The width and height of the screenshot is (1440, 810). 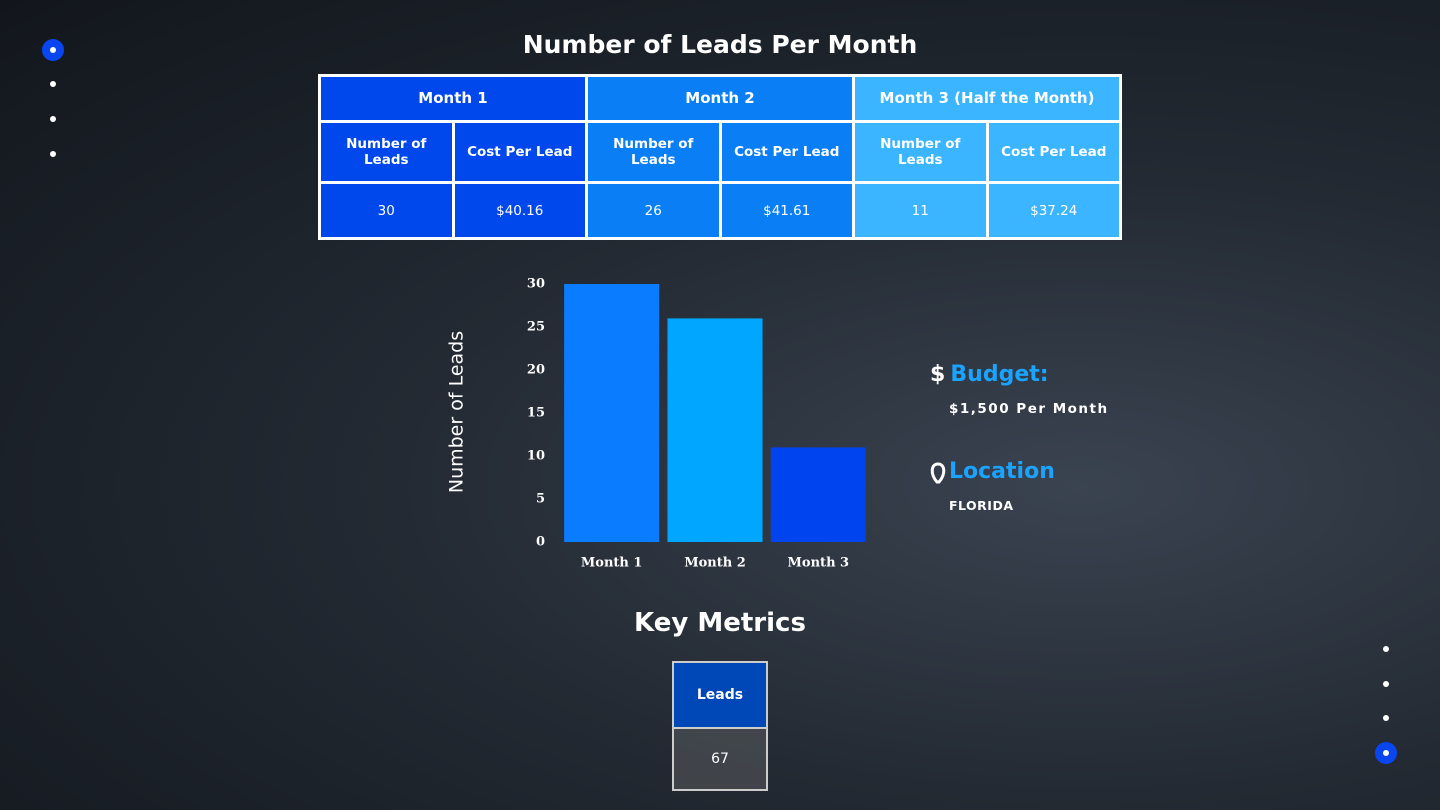 I want to click on key-metrics-value: 67, so click(x=720, y=759).